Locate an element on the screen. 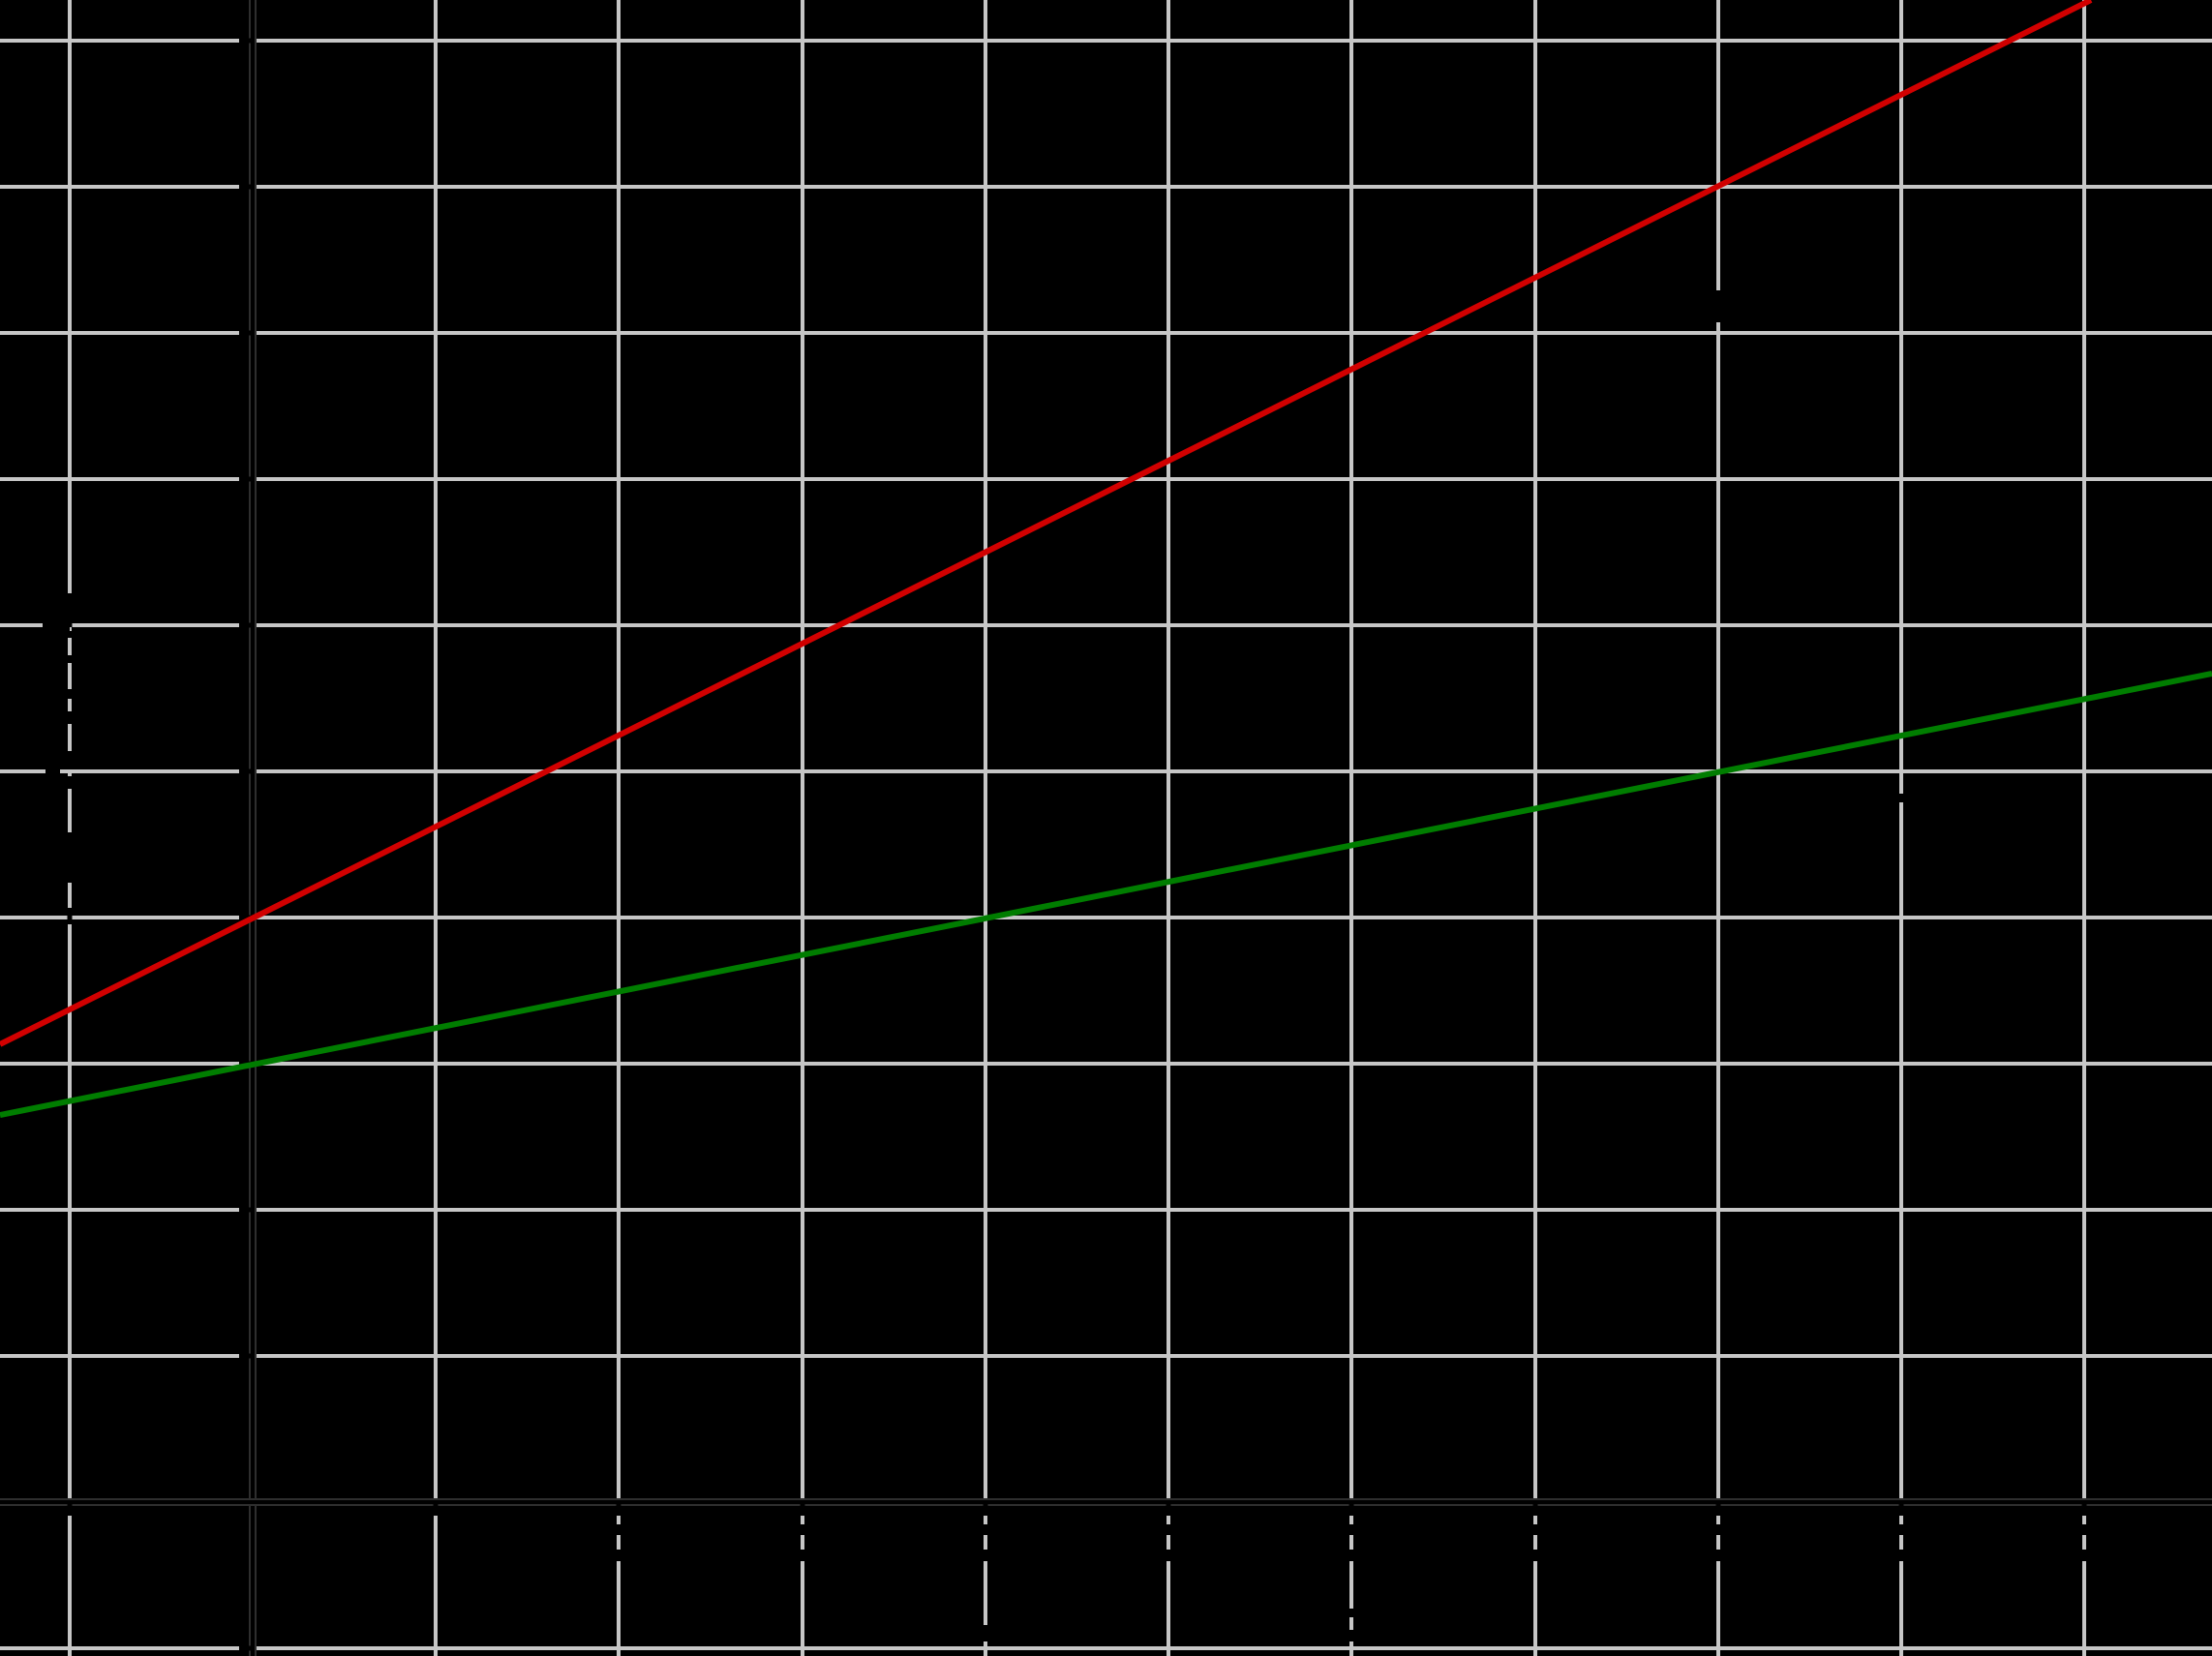 The width and height of the screenshot is (2212, 1656). y-axis is located at coordinates (253, 828).